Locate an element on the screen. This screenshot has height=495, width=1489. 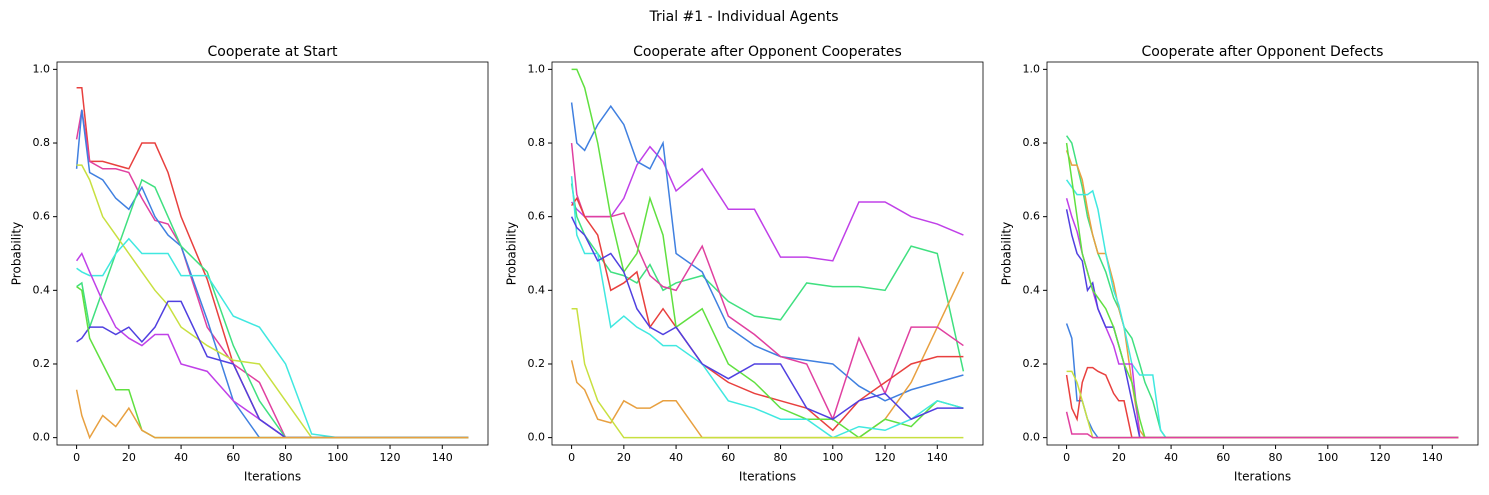
figure-title: Trial #1 - Individual Agents is located at coordinates (743, 17).